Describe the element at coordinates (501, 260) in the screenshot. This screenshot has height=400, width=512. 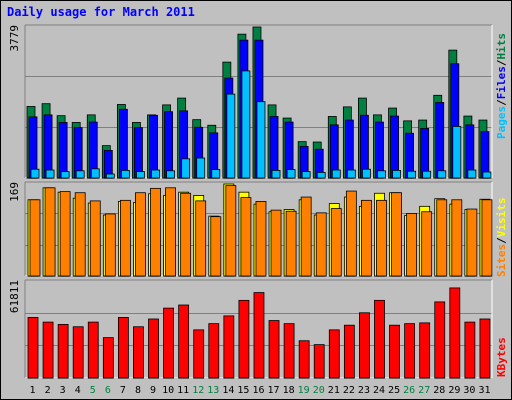
I see `legend-sites: Sites` at that location.